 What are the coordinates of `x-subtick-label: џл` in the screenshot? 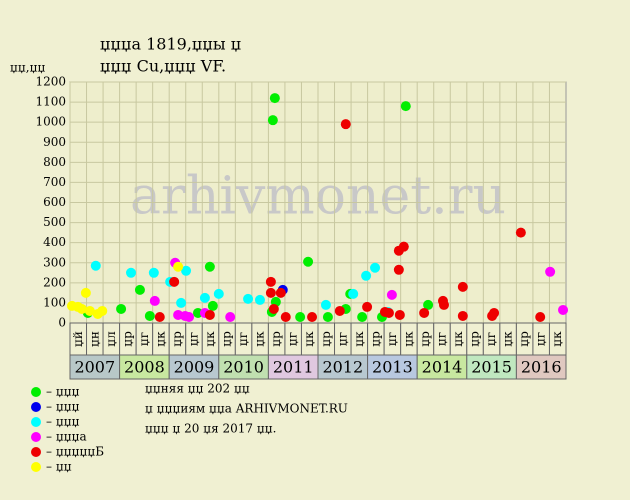 It's located at (111, 339).